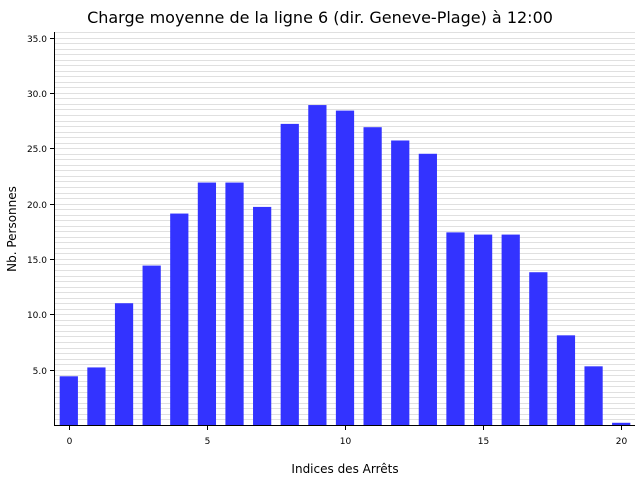  I want to click on y-ticks: 5.0 10.0 15.0 20.0 25.0 30.0 35.0, so click(41, 206).